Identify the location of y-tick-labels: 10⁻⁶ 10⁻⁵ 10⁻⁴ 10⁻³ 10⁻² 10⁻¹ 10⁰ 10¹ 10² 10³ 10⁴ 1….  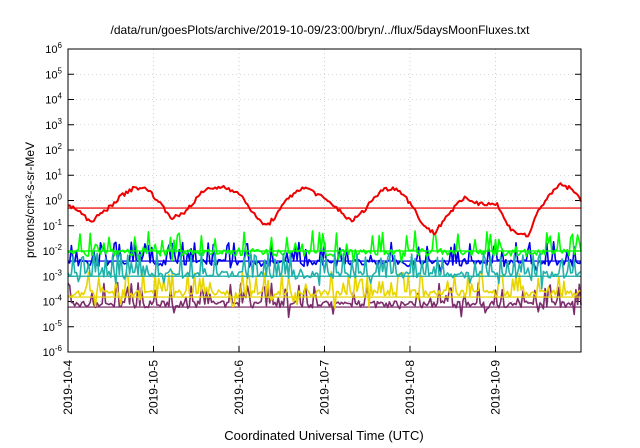
(53, 200).